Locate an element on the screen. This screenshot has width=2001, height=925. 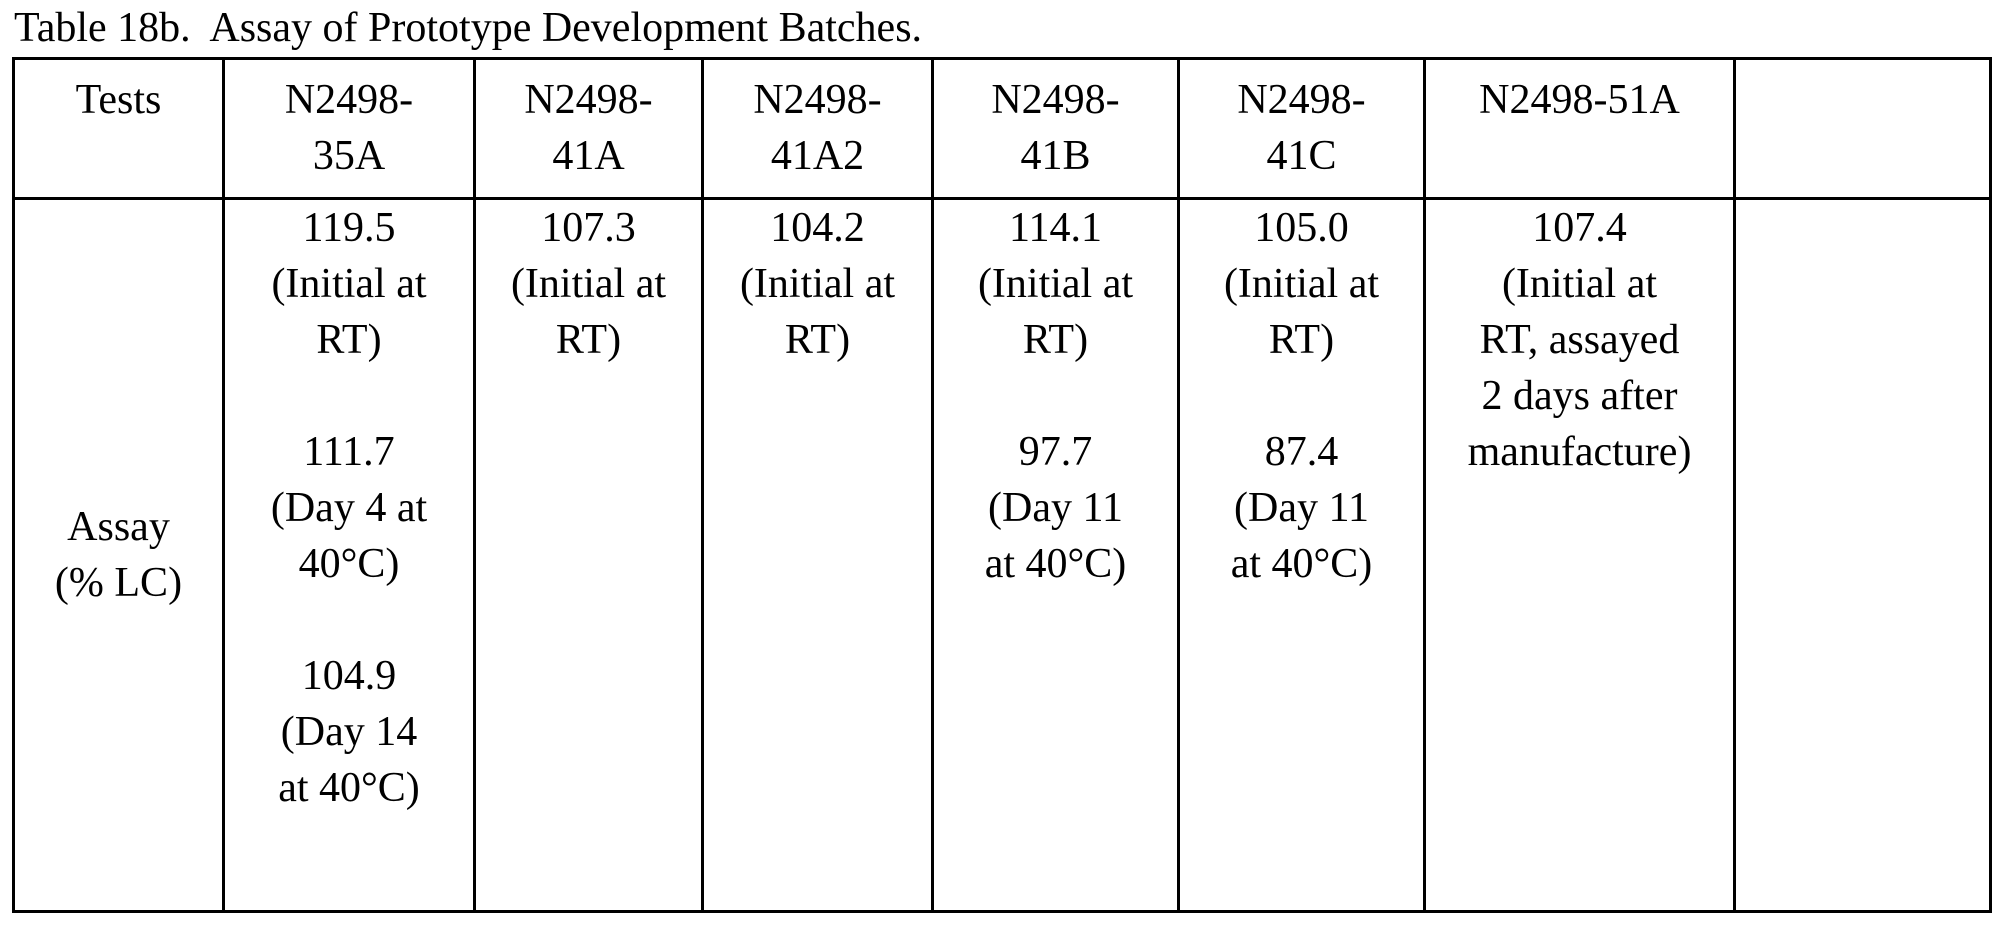
assay-entry: 107.3 (Initial at RT) is located at coordinates (588, 284).